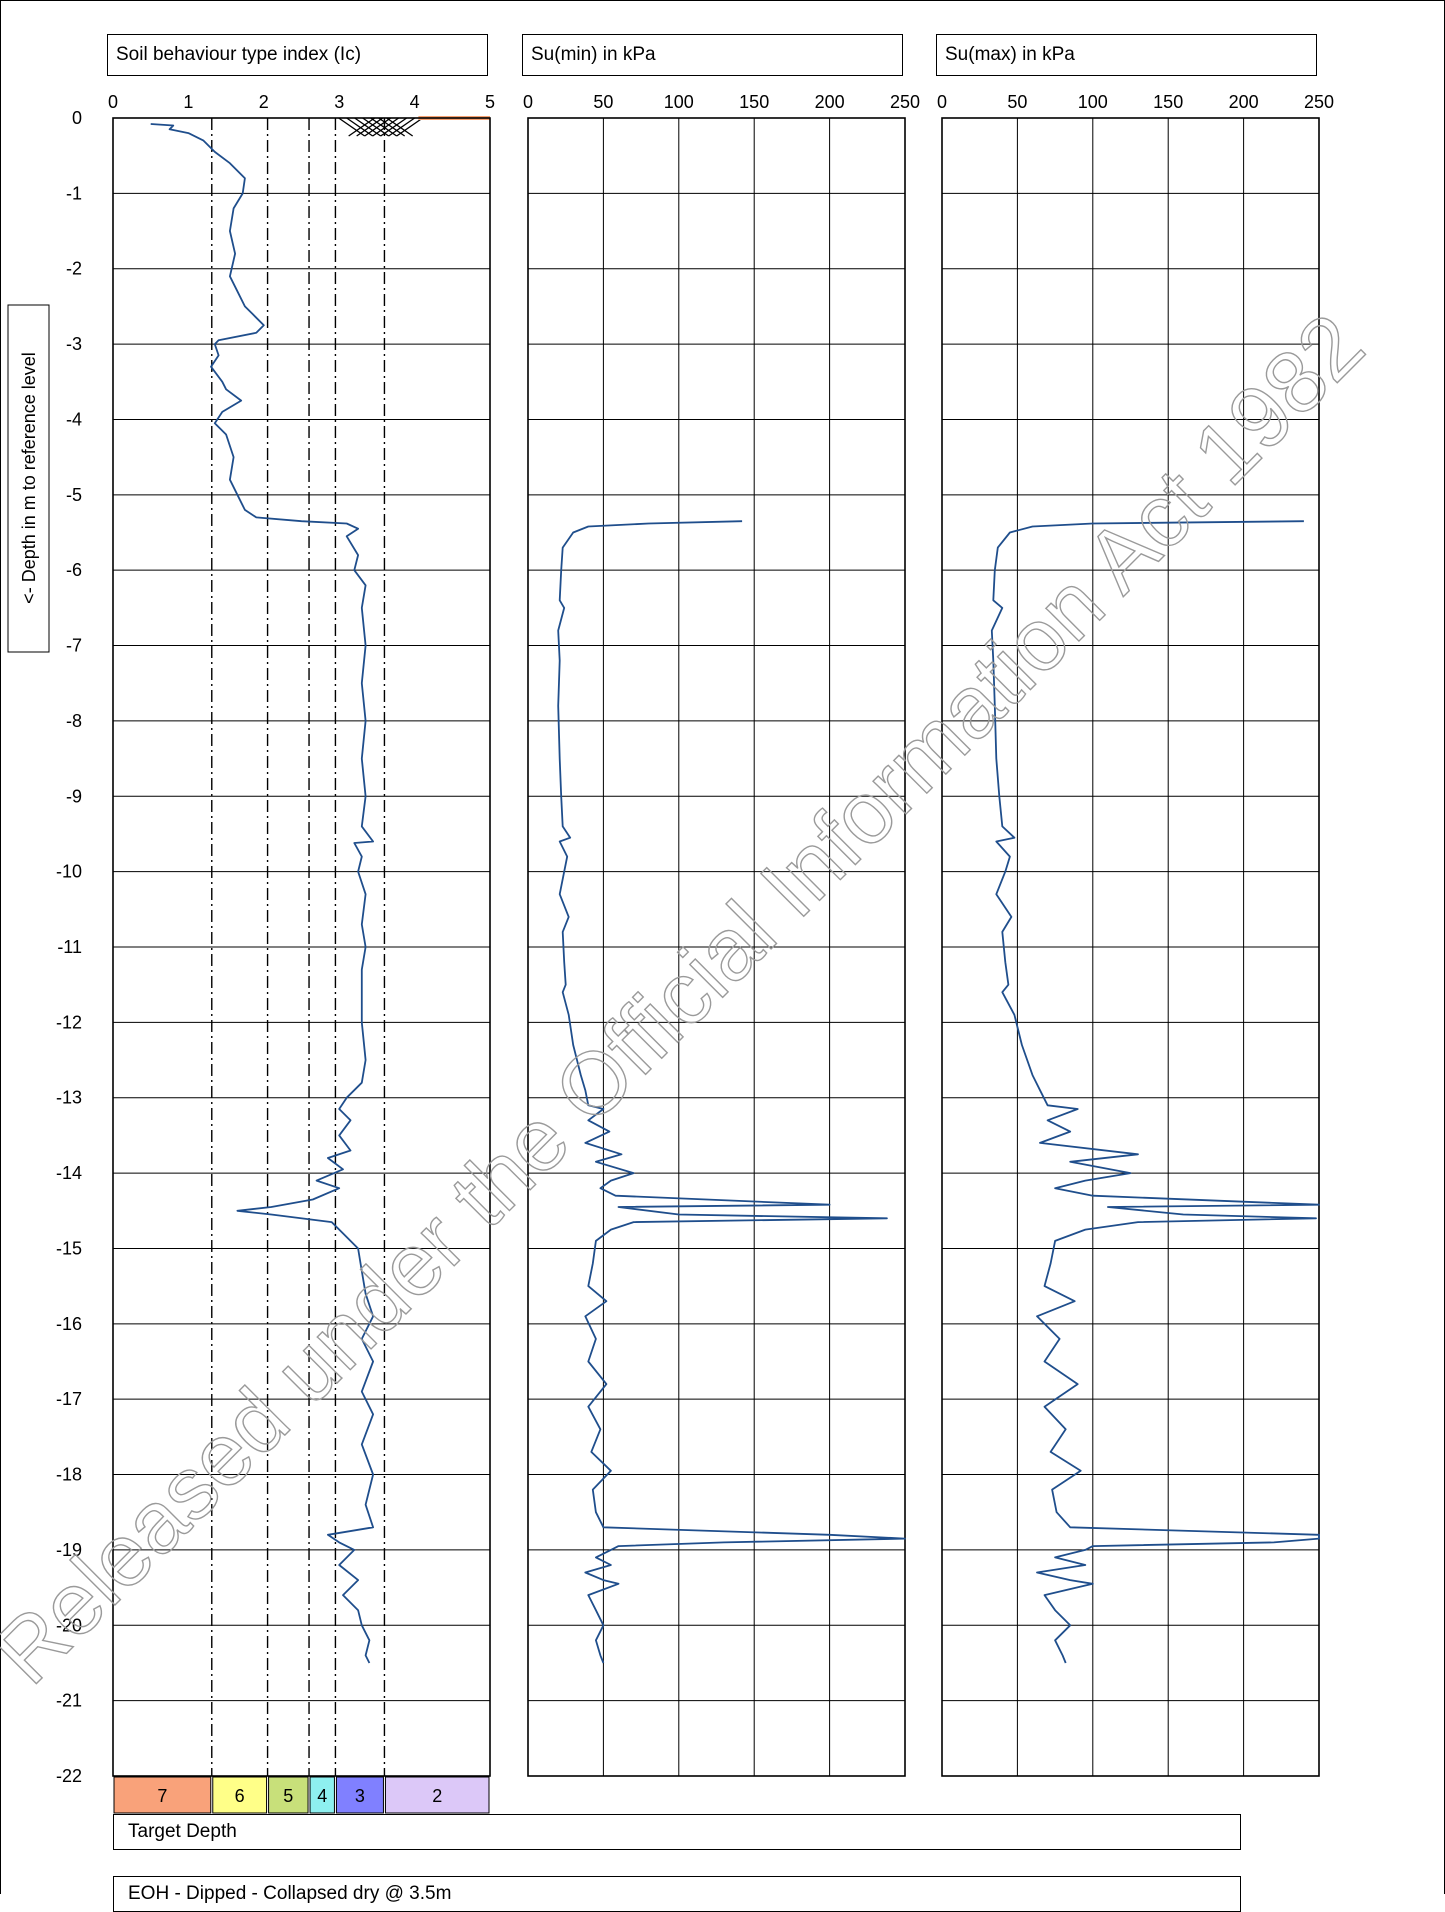 The height and width of the screenshot is (1912, 1445). I want to click on y-tick-label: -5, so click(74, 495).